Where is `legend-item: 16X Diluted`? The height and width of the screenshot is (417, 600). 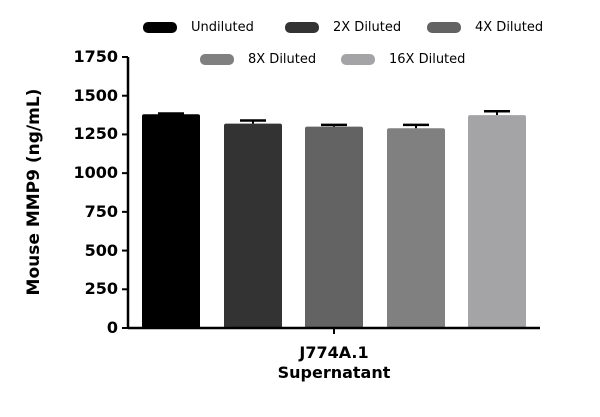 legend-item: 16X Diluted is located at coordinates (403, 59).